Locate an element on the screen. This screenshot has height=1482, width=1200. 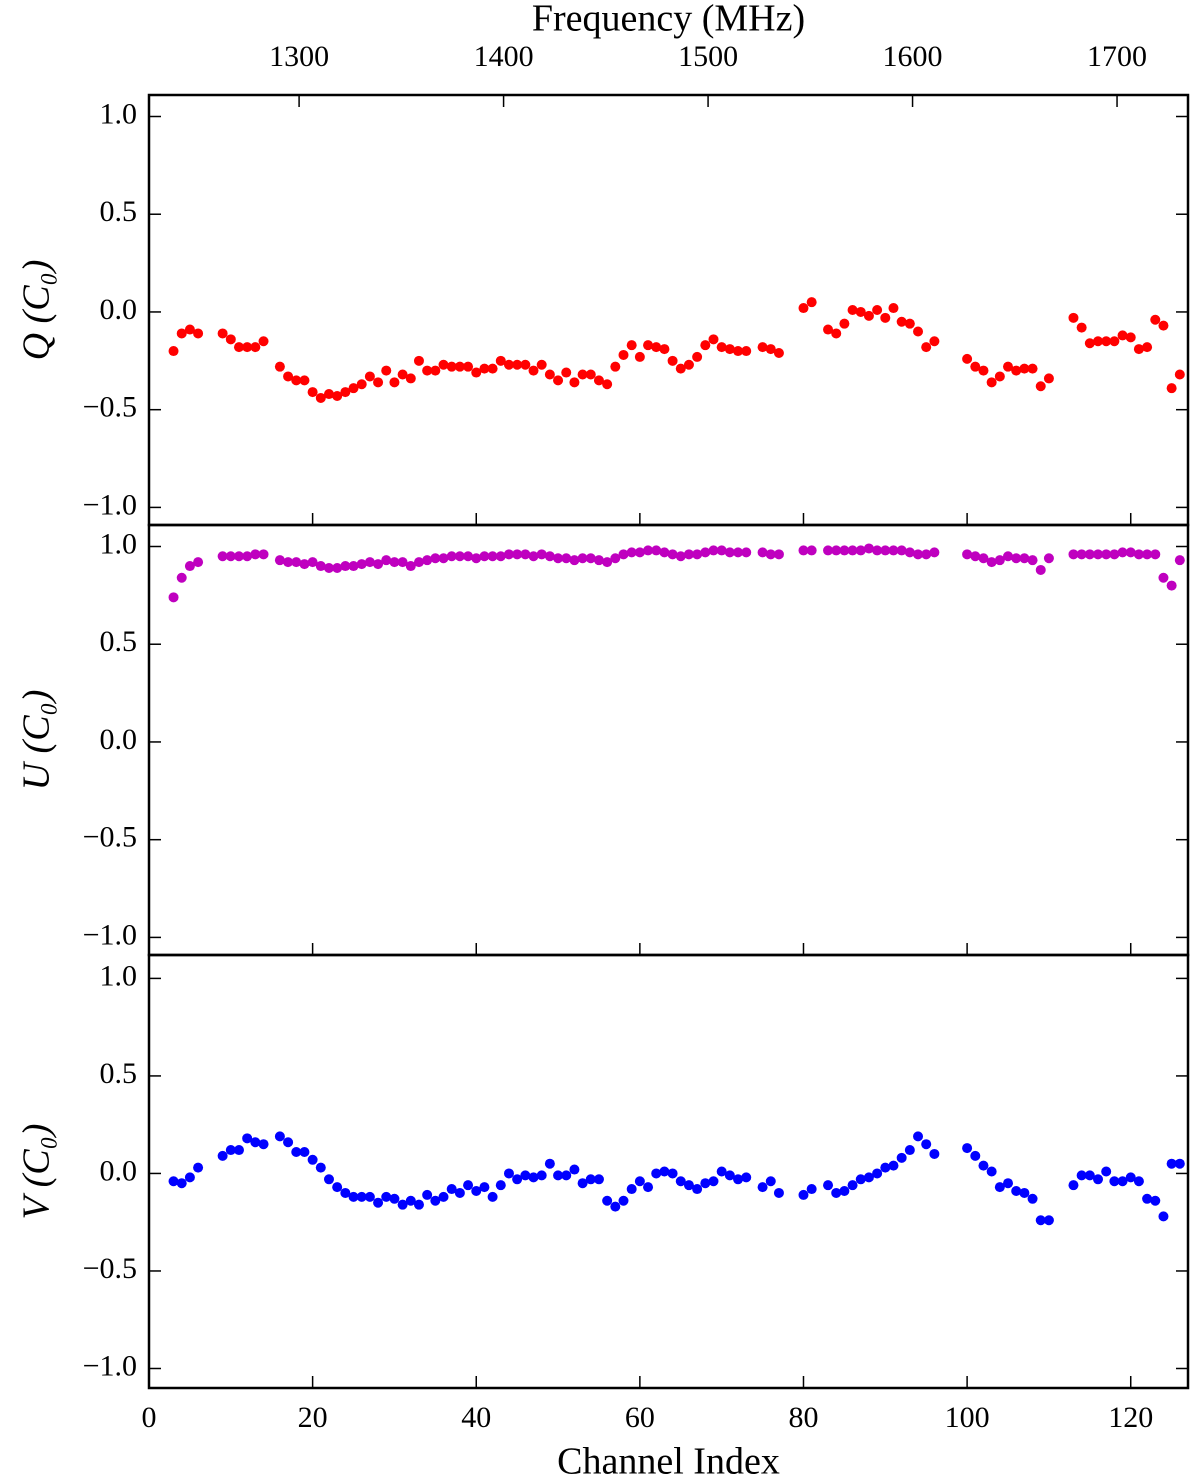
y-axis-label: V (C₀) is located at coordinates (37, 1172).